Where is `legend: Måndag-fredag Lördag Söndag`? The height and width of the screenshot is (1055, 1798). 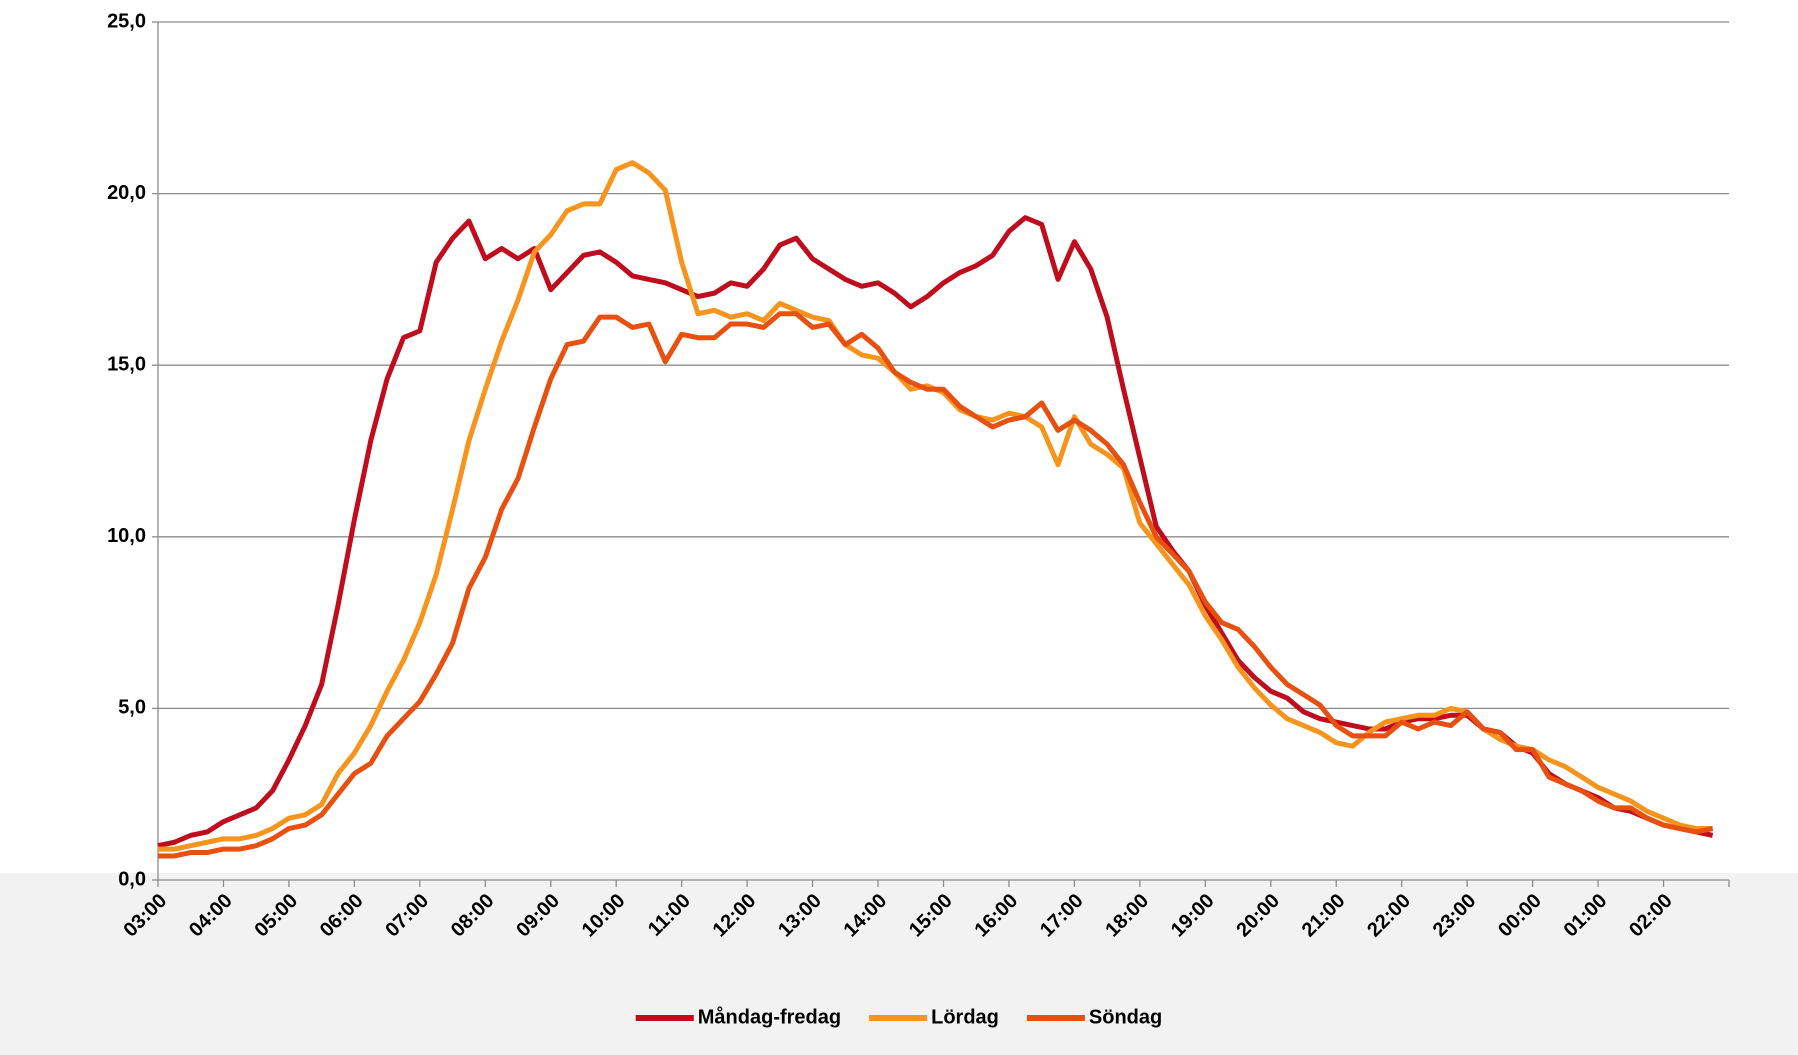 legend: Måndag-fredag Lördag Söndag is located at coordinates (898, 1016).